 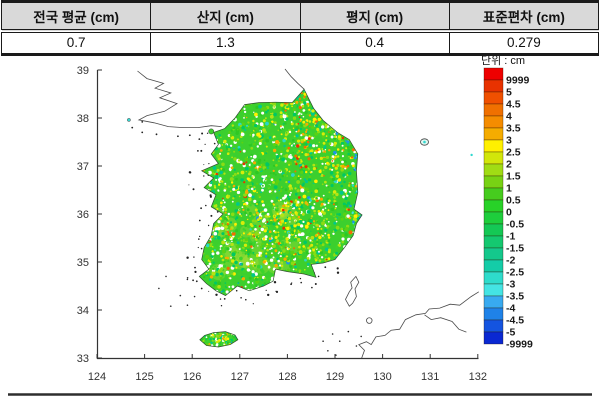 I want to click on colorbar-tick-label: 2.5, so click(x=513, y=153).